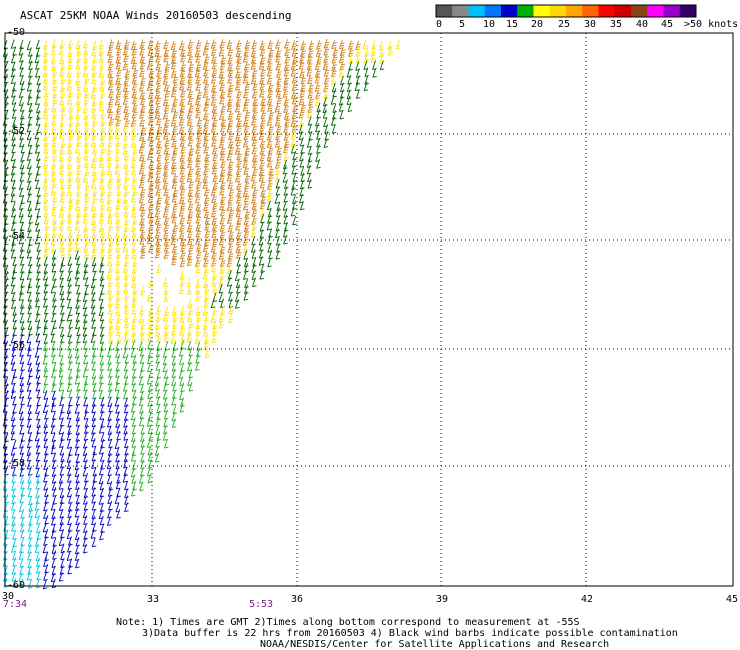 The width and height of the screenshot is (740, 650). What do you see at coordinates (537, 24) in the screenshot?
I see `colorbar-label: 20` at bounding box center [537, 24].